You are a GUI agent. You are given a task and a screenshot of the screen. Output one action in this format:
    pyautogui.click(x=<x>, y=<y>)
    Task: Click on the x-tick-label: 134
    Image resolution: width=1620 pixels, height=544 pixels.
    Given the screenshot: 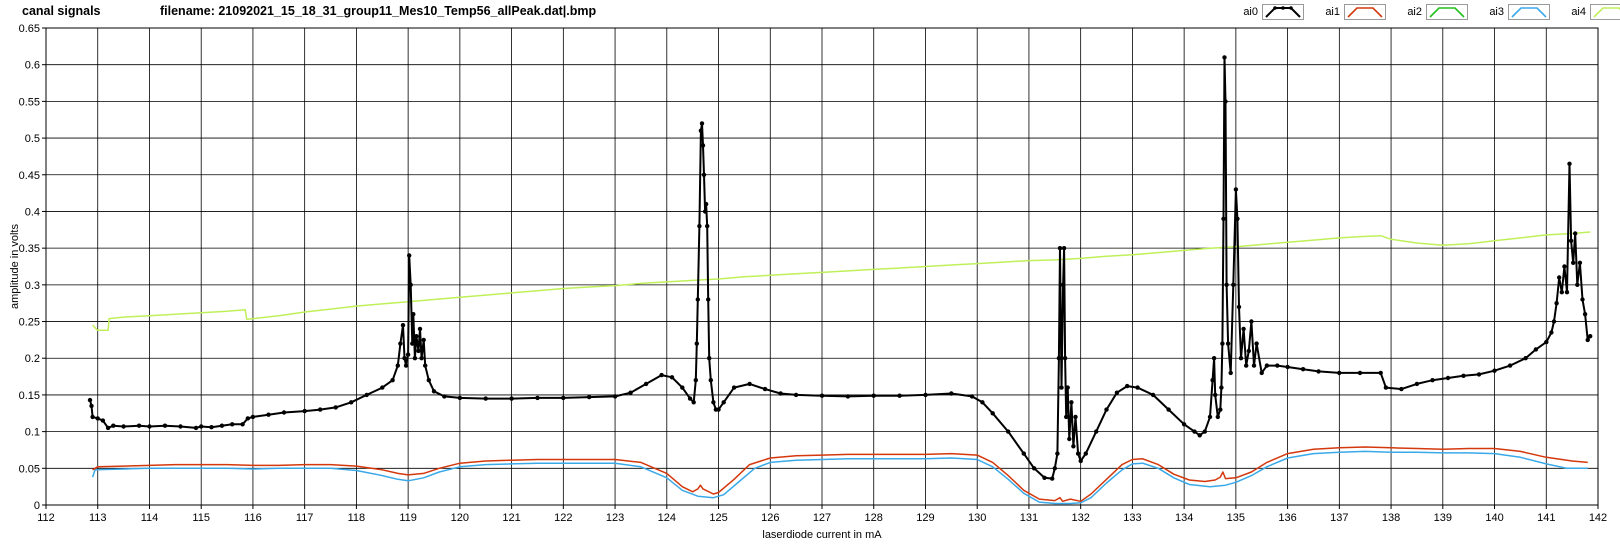 What is the action you would take?
    pyautogui.click(x=1184, y=518)
    